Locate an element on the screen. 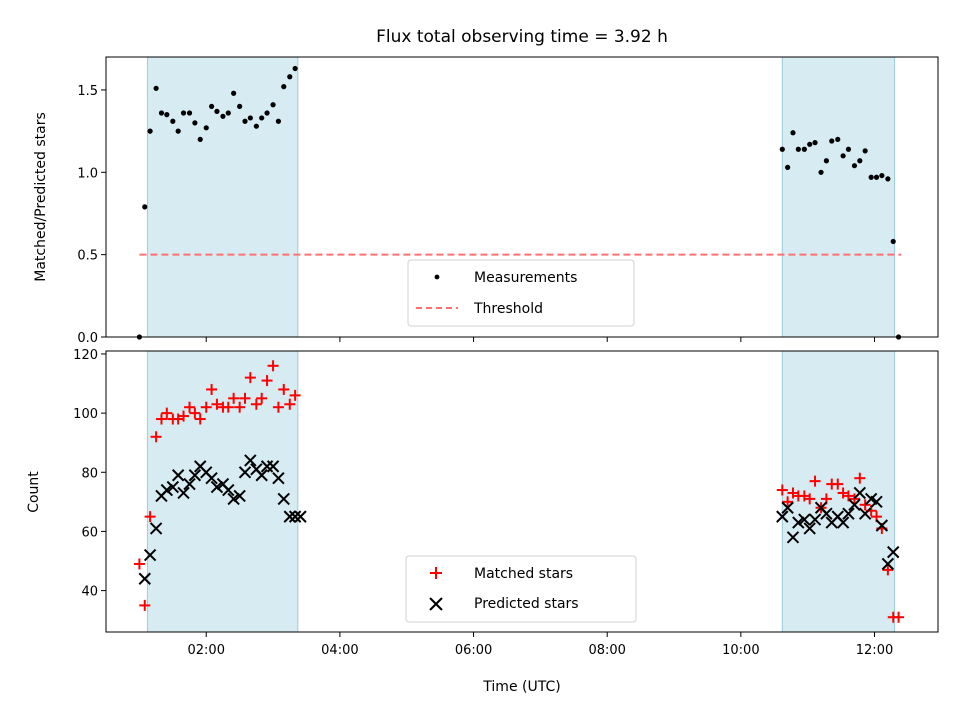  top-y-axis-label: Matched/Predicted stars is located at coordinates (41, 197).